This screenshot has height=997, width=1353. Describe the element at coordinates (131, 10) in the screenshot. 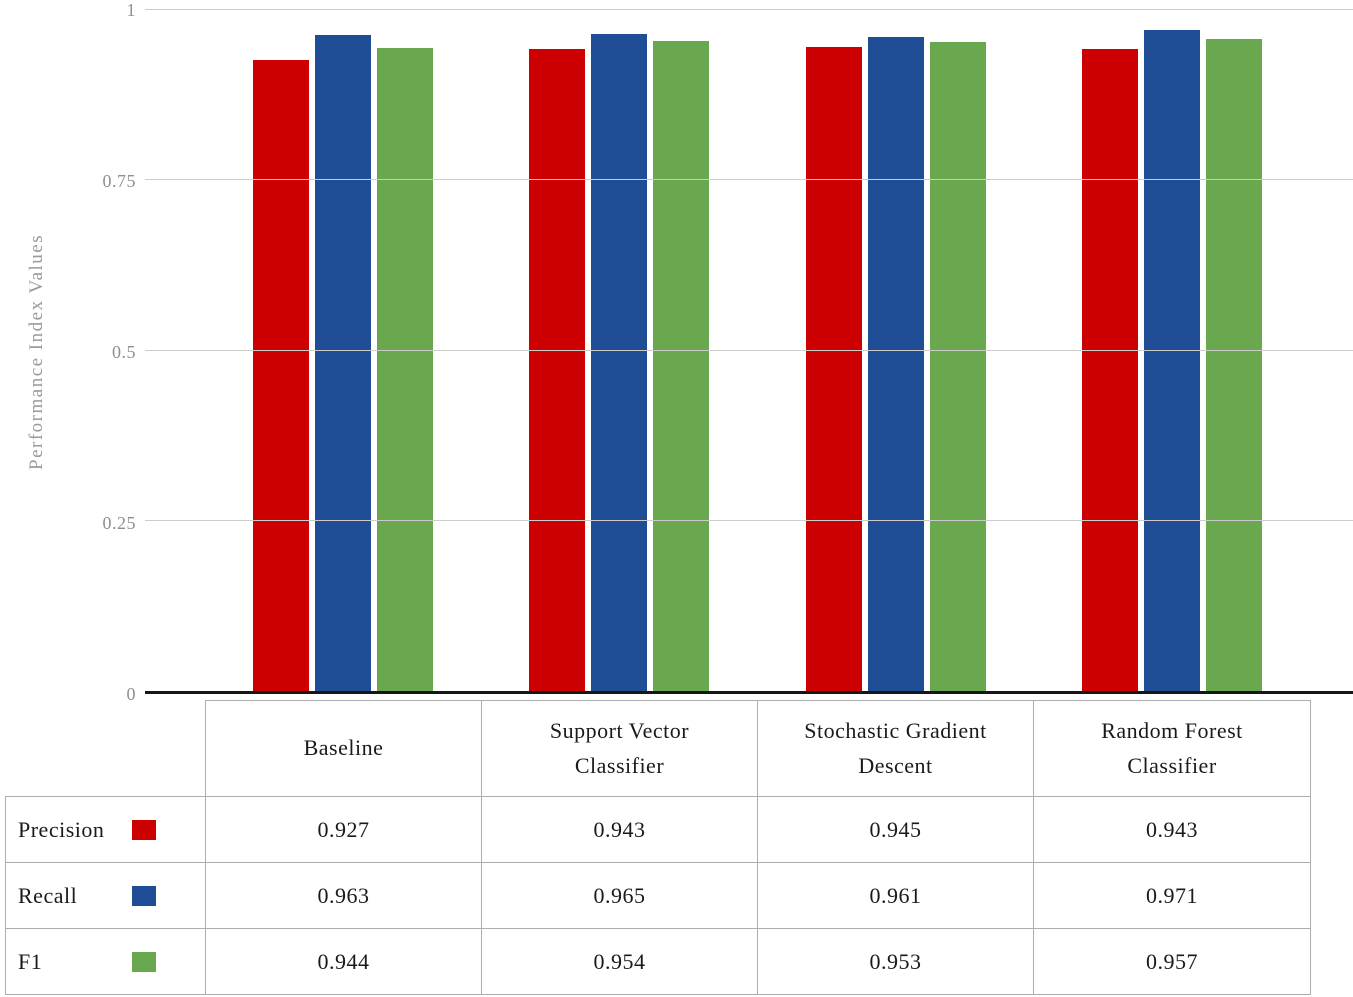

I see `y-tick-label: 1` at that location.